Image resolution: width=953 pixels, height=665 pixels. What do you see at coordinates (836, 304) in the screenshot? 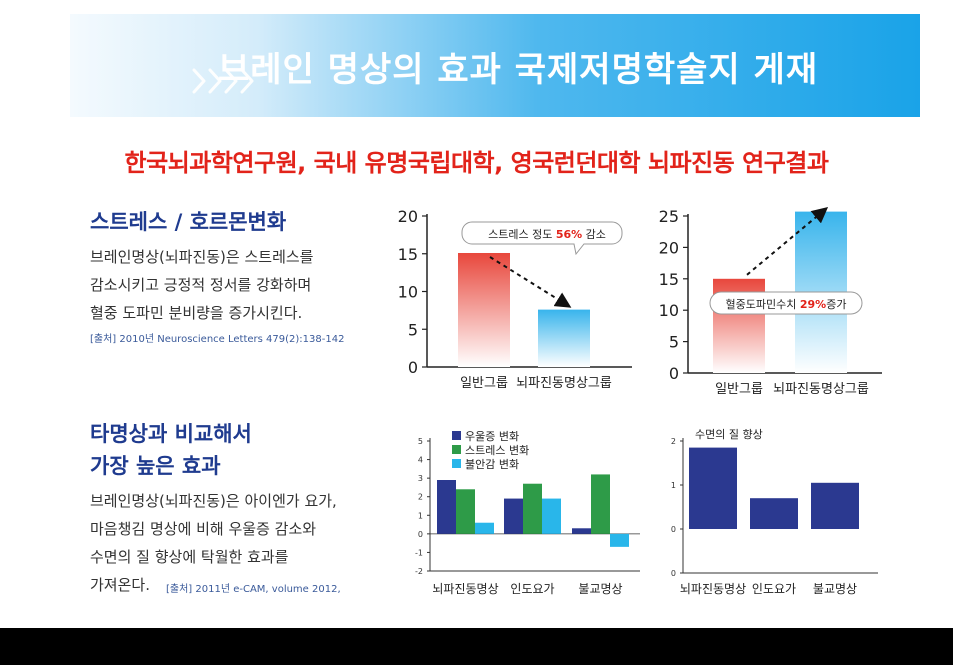
I see `callout-text-part: 증가` at bounding box center [836, 304].